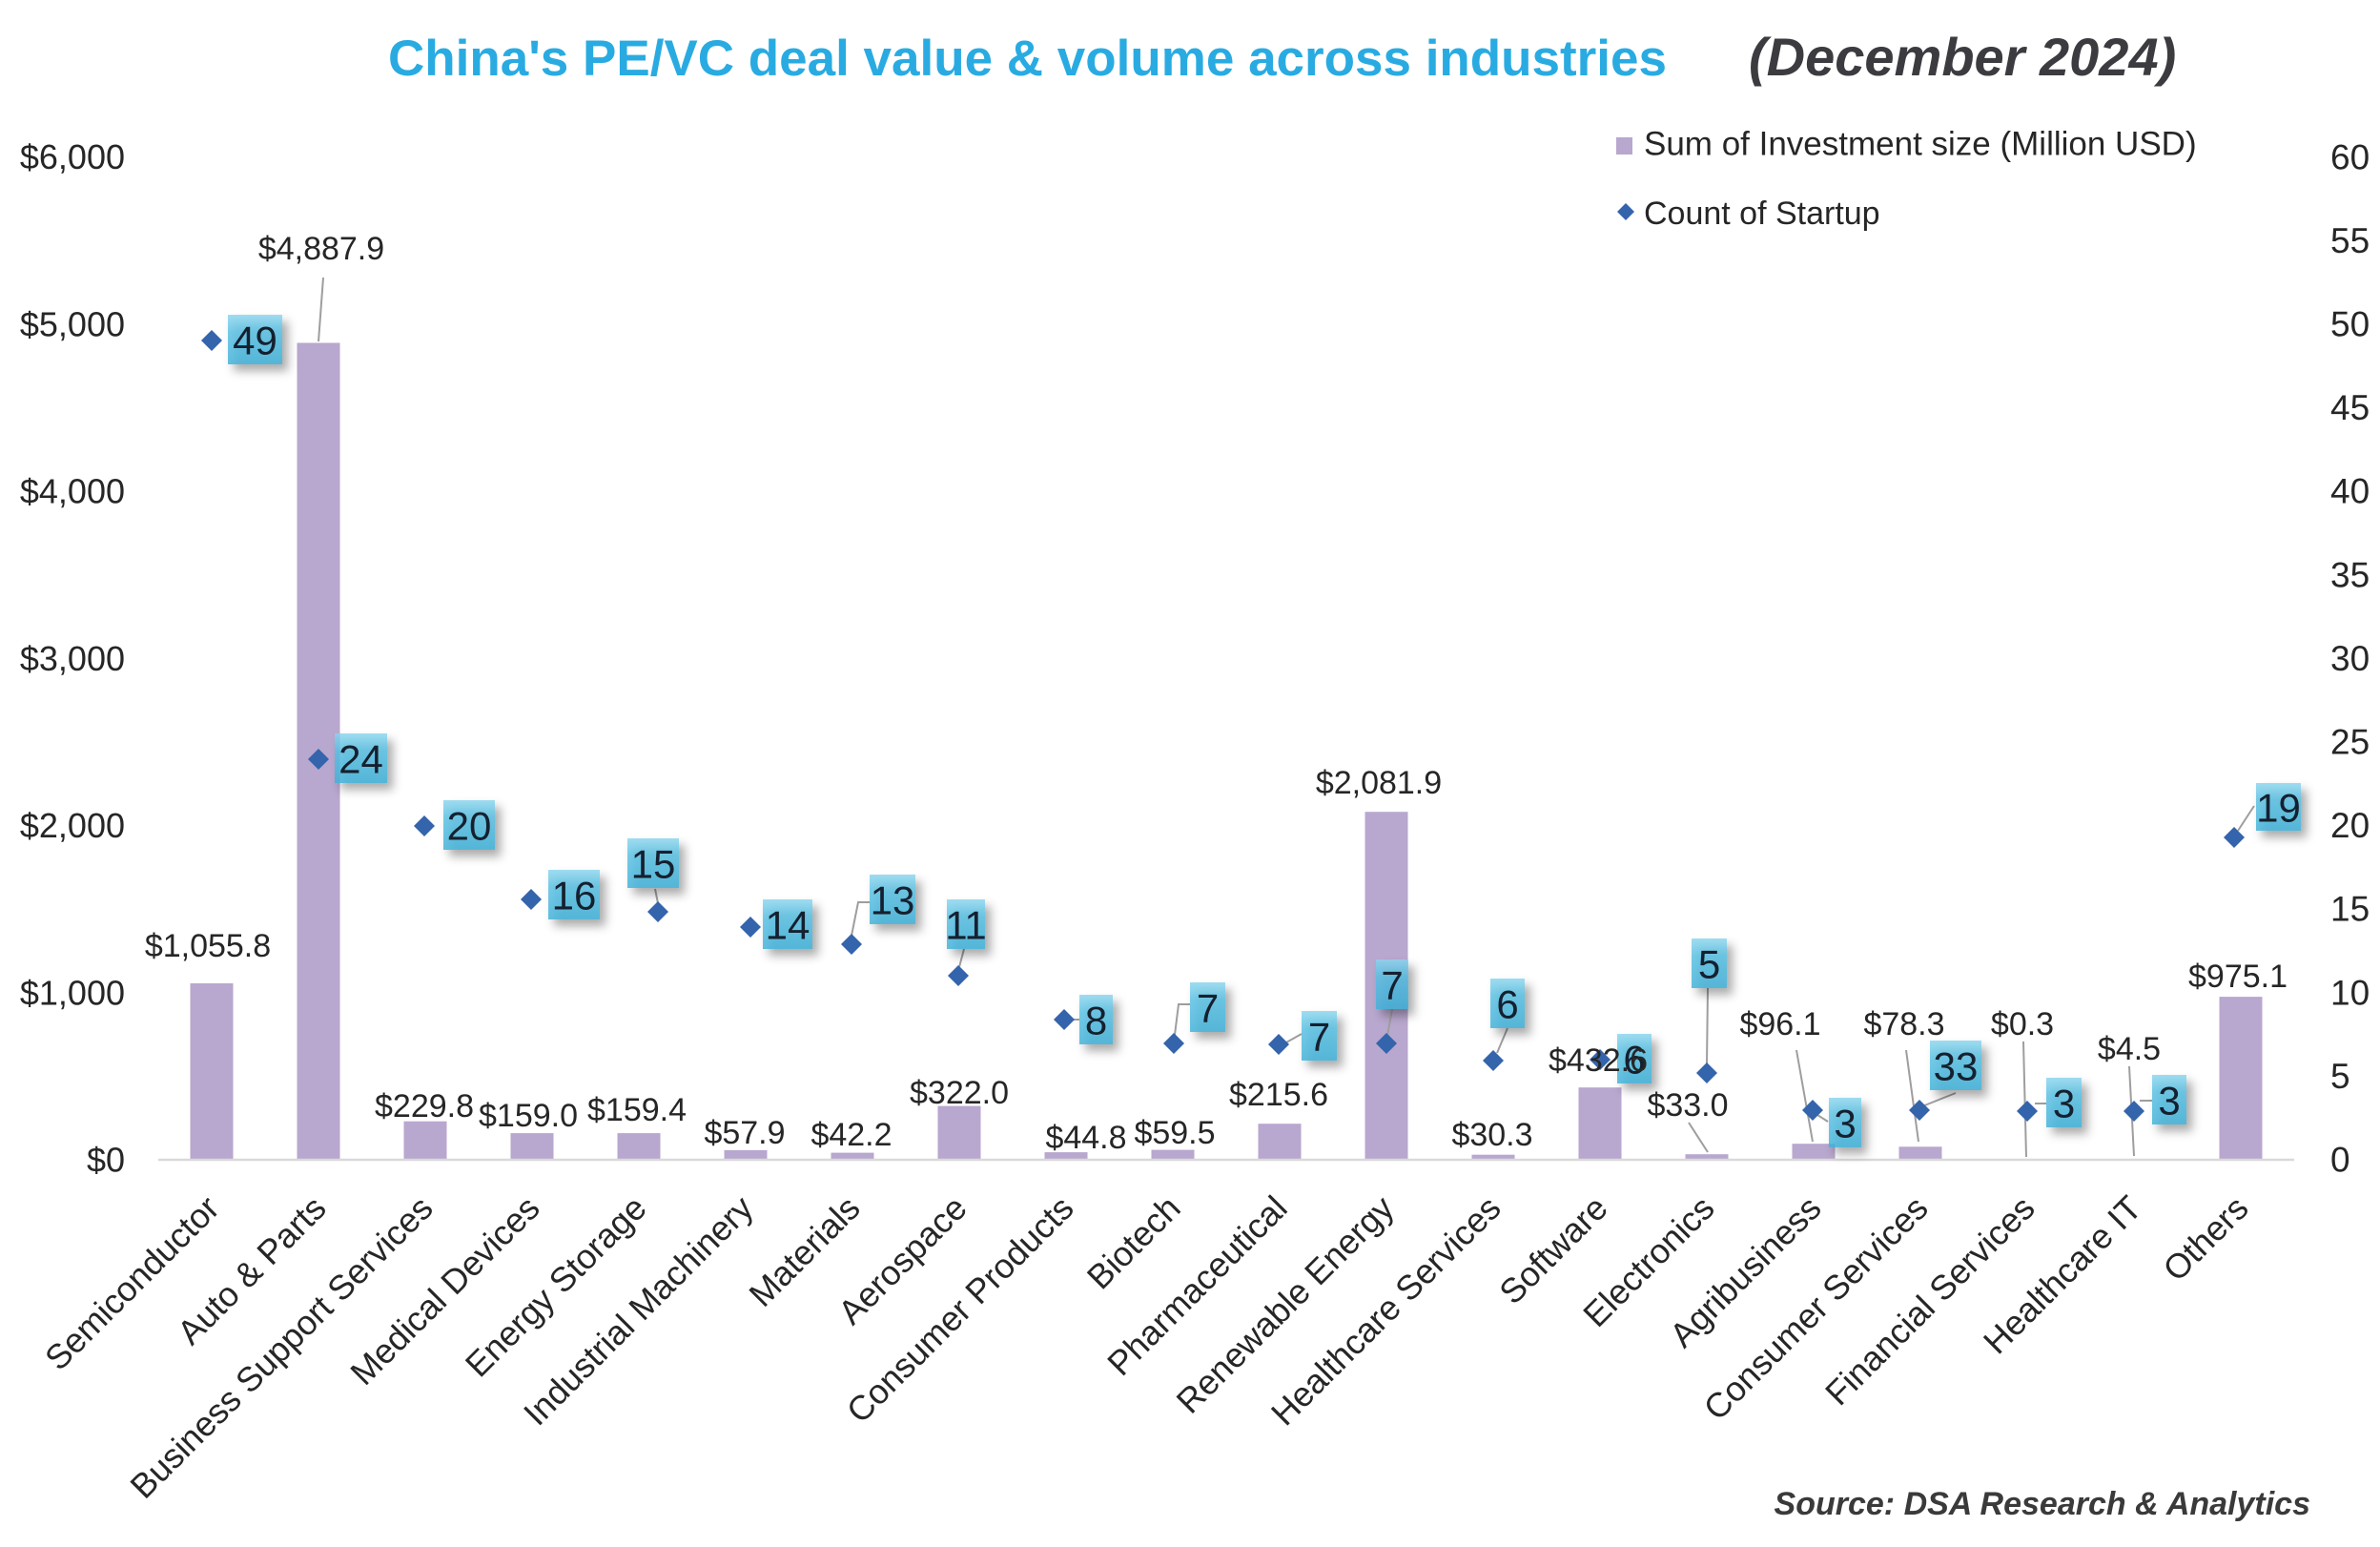 Image resolution: width=2380 pixels, height=1547 pixels. Describe the element at coordinates (2350, 574) in the screenshot. I see `svg-text: 35` at that location.